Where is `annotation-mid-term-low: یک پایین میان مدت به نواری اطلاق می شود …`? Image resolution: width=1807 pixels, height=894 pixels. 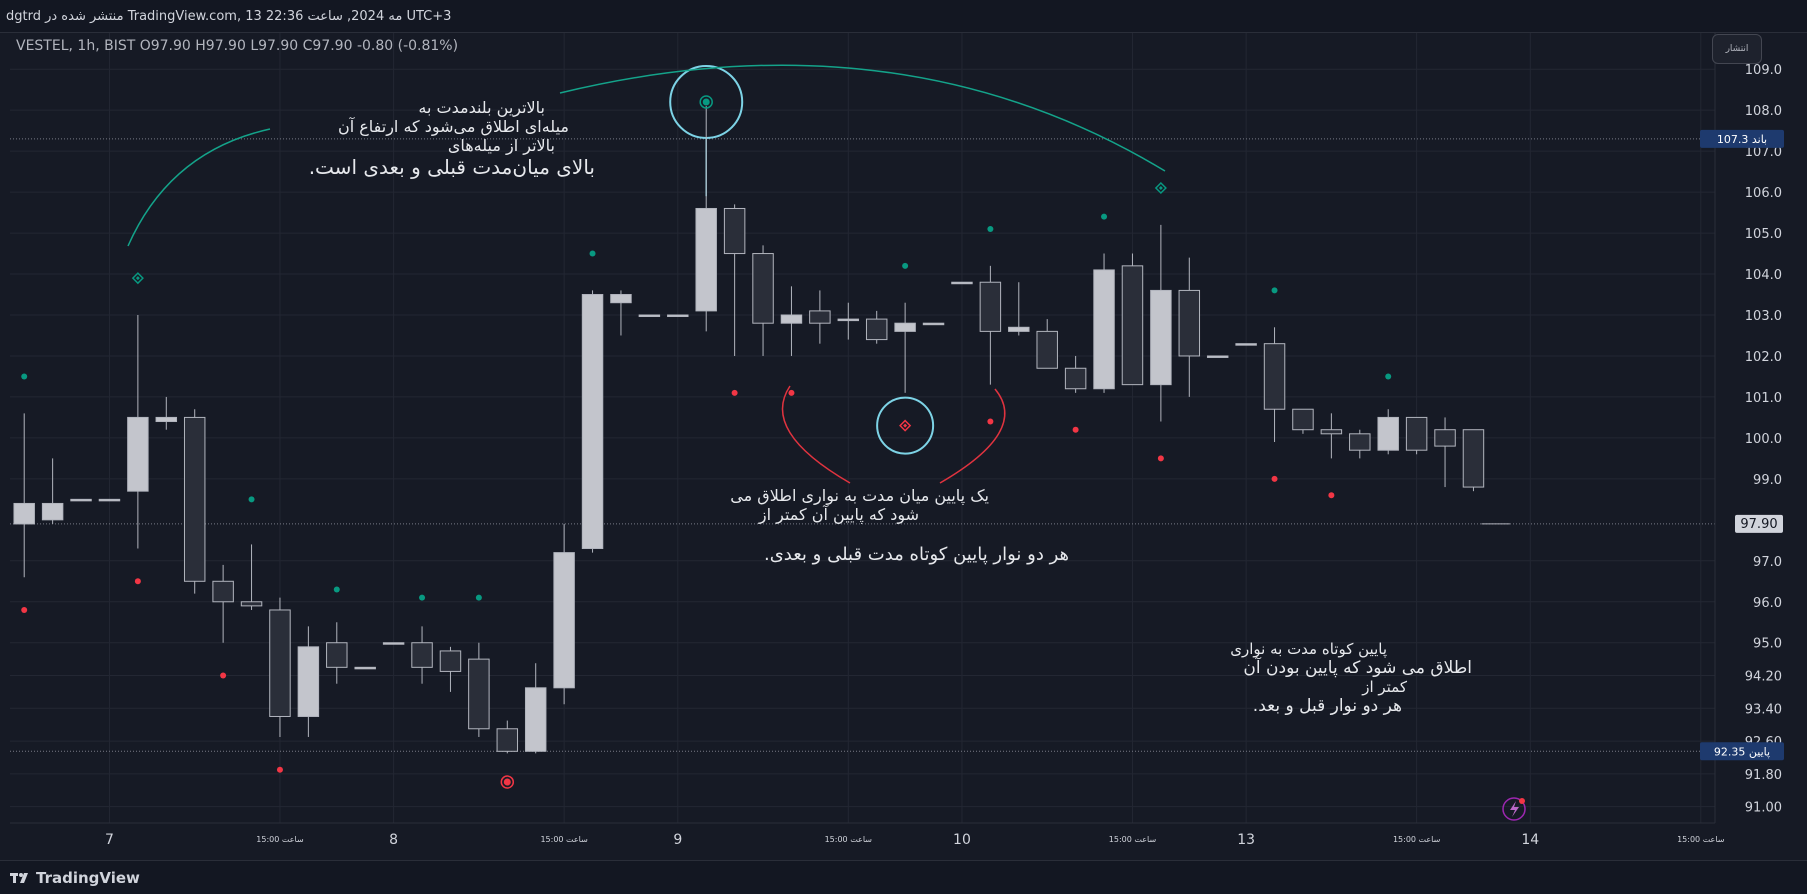
annotation-mid-term-low: یک پایین میان مدت به نواری اطلاق می شود … is located at coordinates (899, 525).